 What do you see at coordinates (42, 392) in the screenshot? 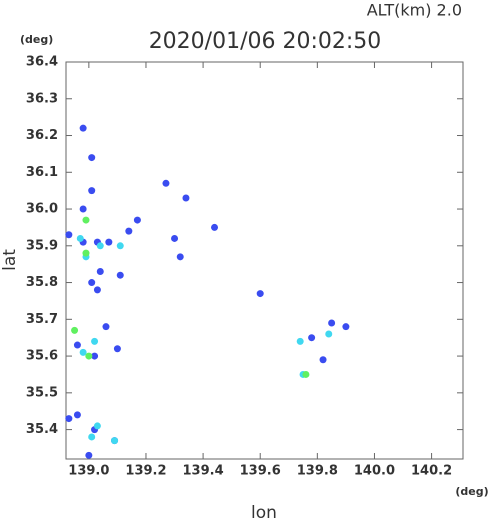
I see `y-tick-label: 35.5` at bounding box center [42, 392].